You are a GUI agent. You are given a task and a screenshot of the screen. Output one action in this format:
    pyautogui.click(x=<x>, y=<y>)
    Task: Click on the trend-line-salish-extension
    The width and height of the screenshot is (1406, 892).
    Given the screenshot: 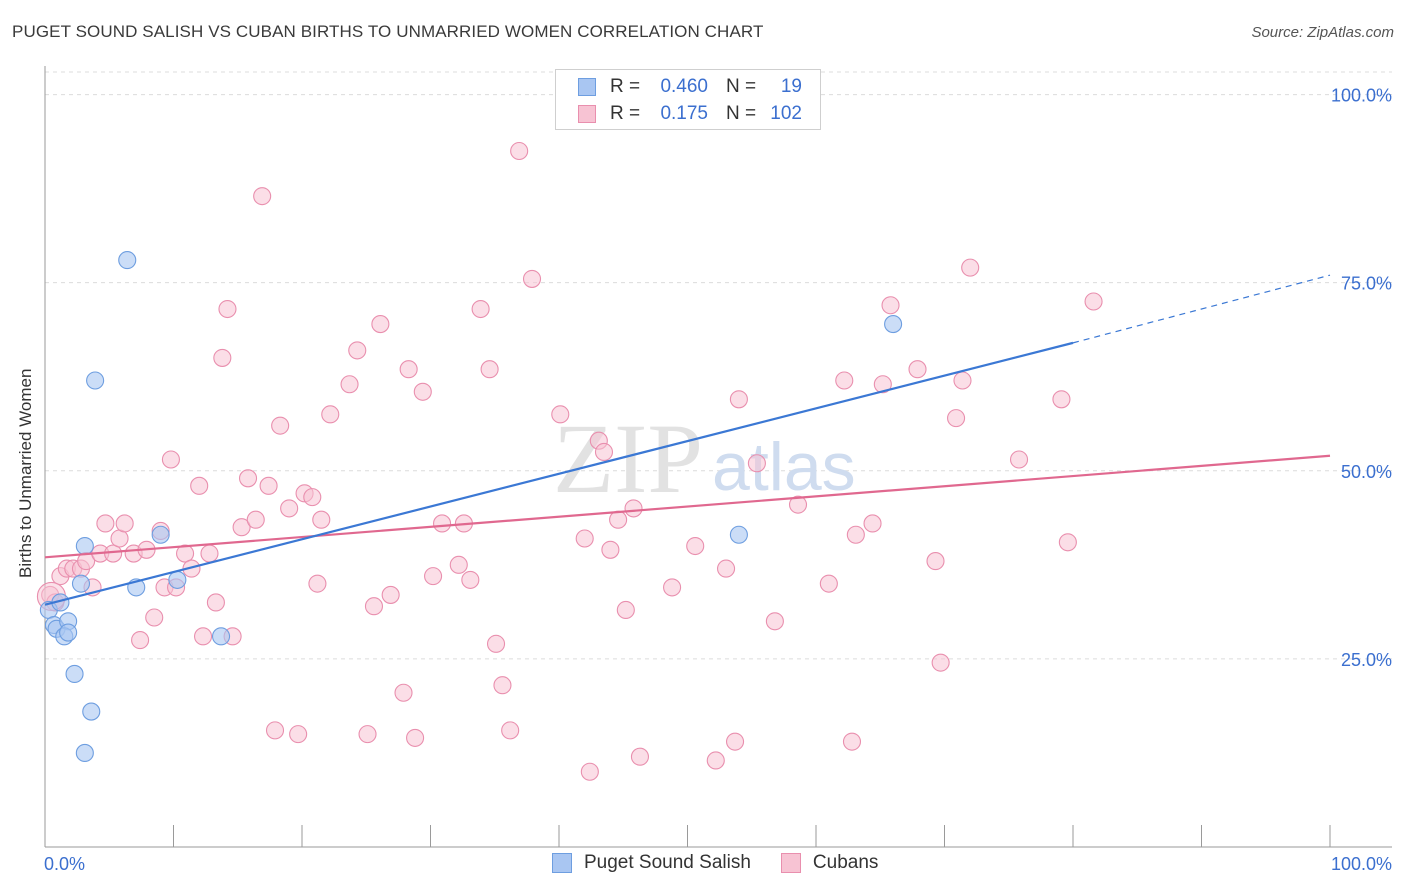 What is the action you would take?
    pyautogui.click(x=1201, y=309)
    